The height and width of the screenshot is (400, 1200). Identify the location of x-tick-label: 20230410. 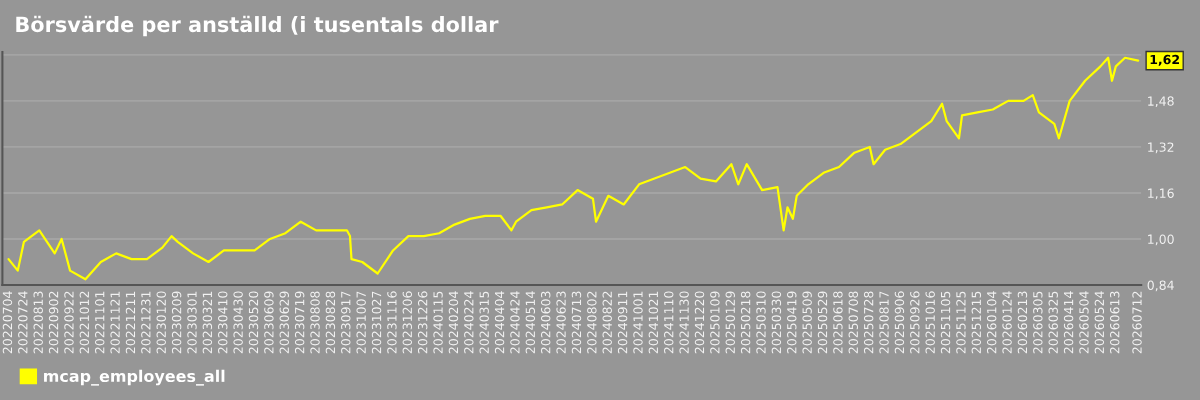
(223, 322).